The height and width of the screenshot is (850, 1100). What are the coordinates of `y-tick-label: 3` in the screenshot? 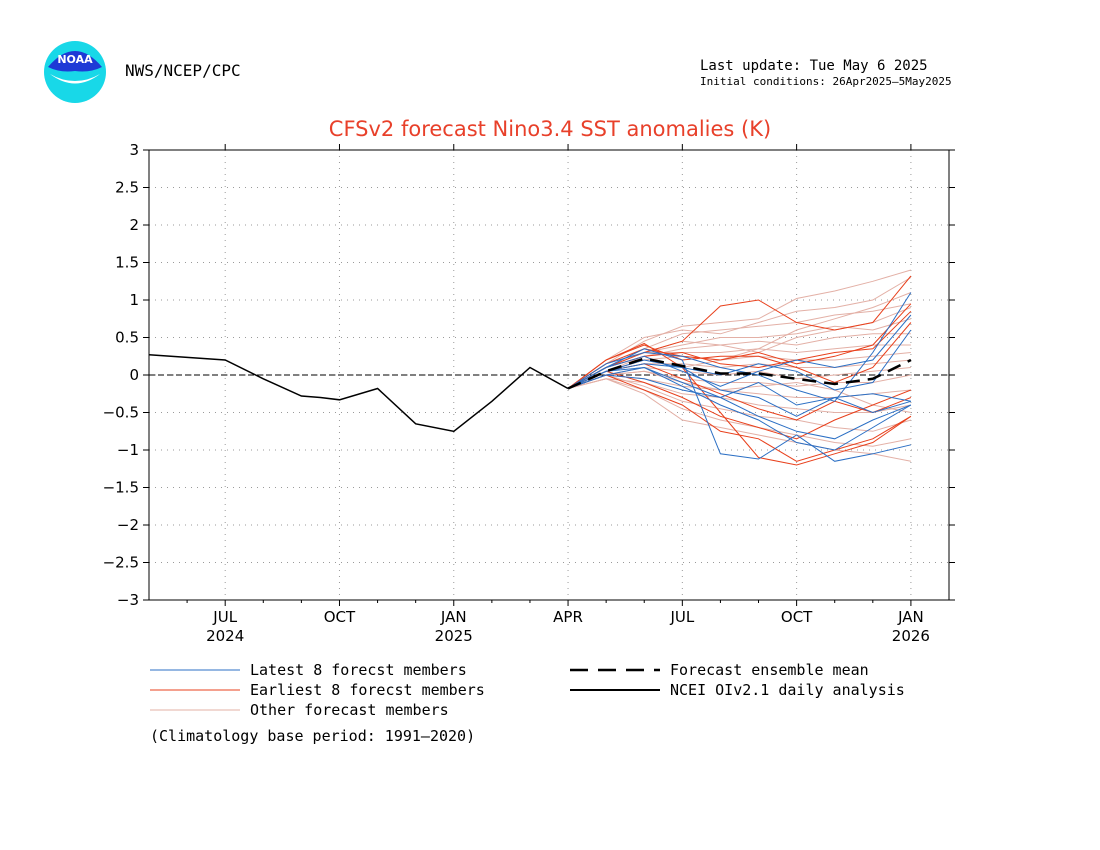 It's located at (134, 150).